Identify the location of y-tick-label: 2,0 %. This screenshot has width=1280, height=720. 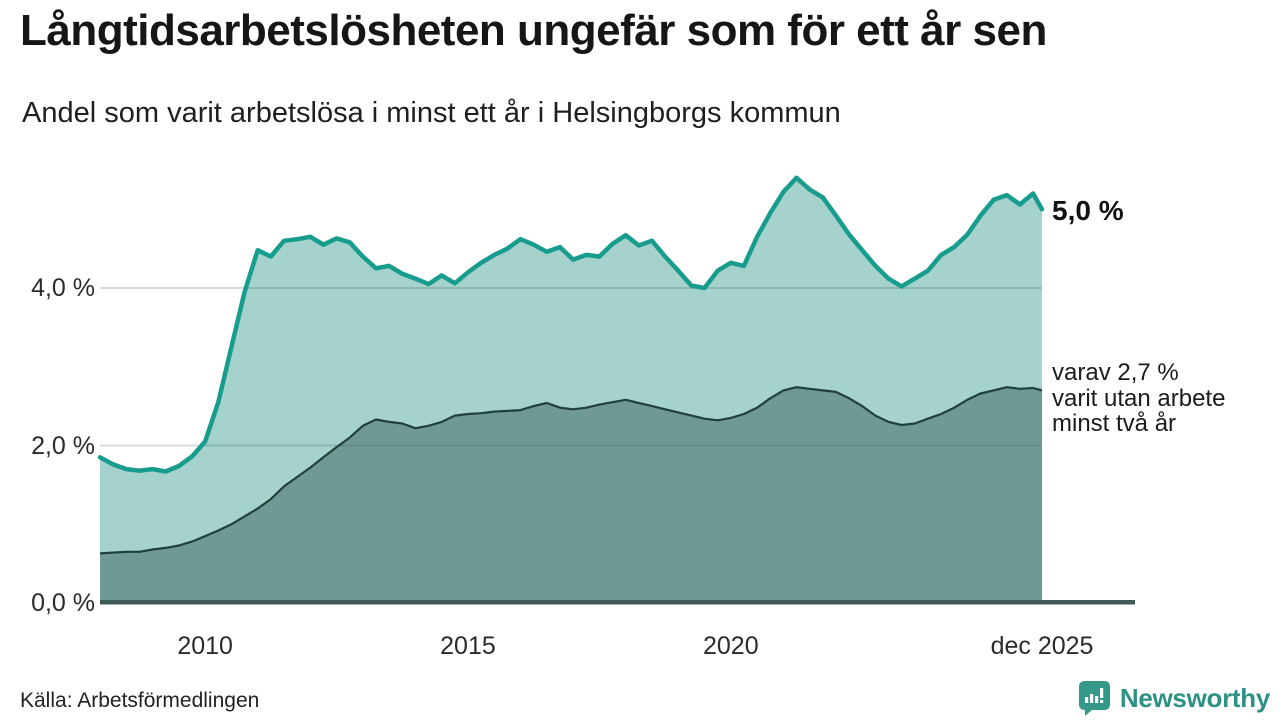
(63, 445).